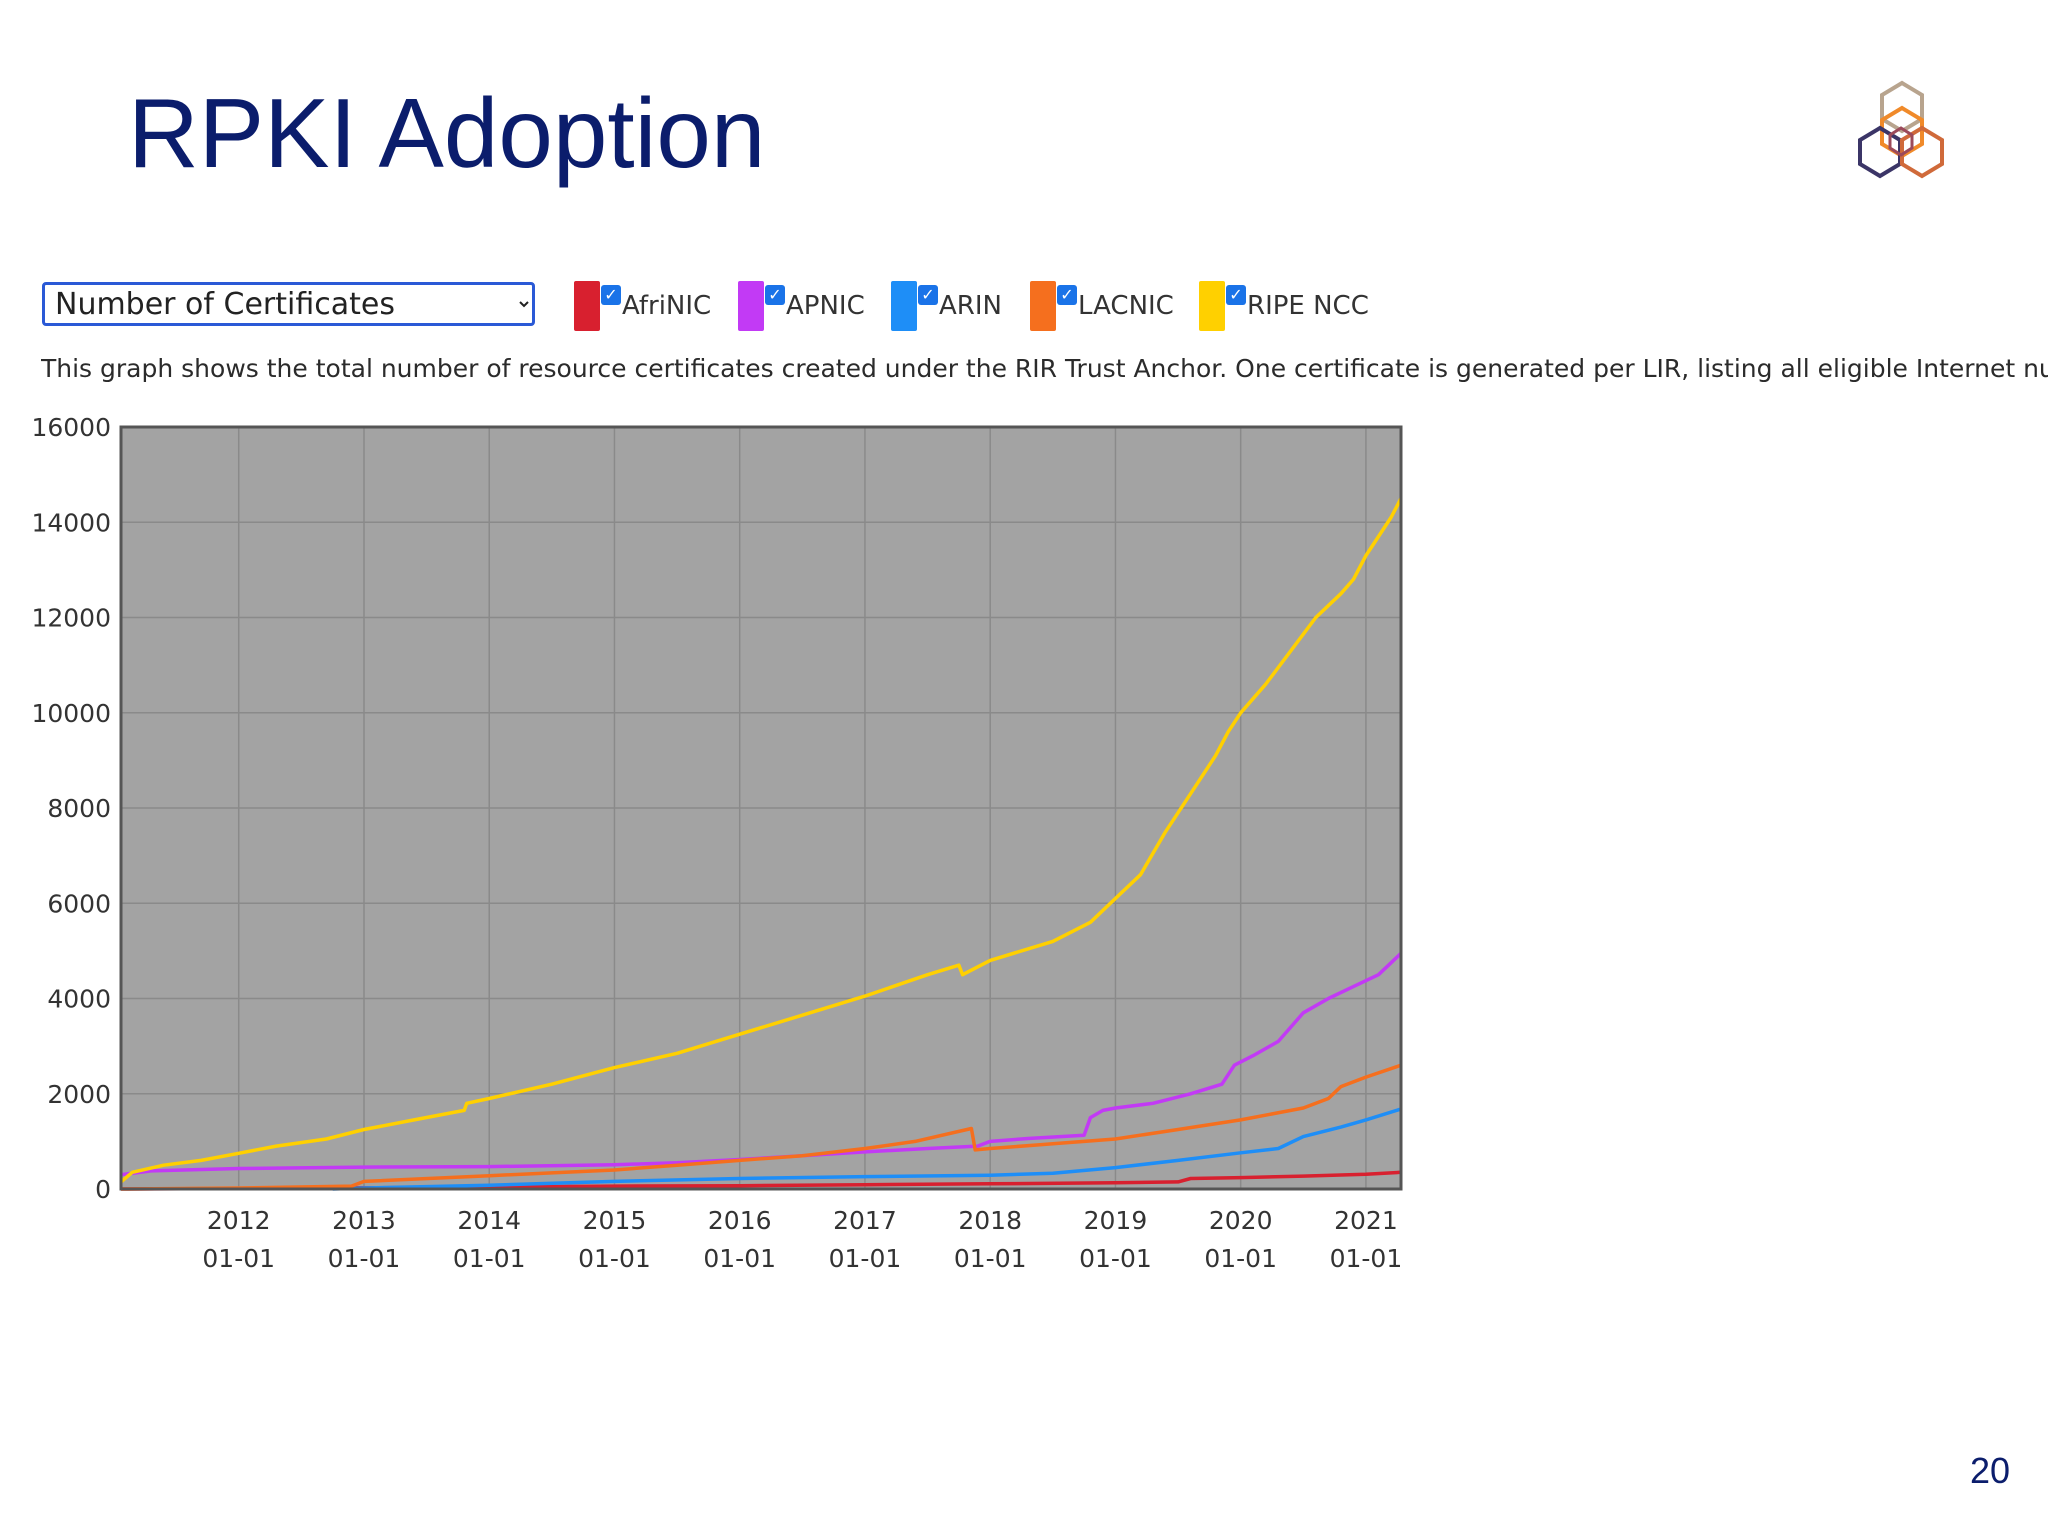  I want to click on legend-item-afrinic: ✓ AfriNIC, so click(642, 306).